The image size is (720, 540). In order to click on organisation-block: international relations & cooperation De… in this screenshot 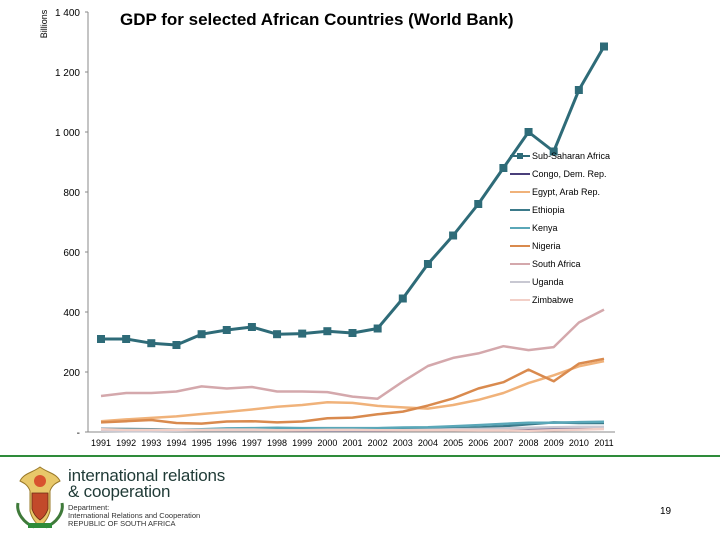, I will do `click(146, 497)`.